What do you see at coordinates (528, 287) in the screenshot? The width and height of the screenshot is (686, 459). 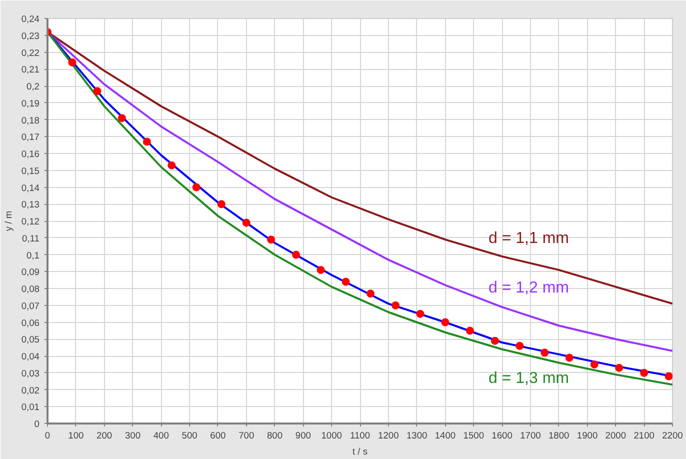 I see `series-label: d = 1,2 mm` at bounding box center [528, 287].